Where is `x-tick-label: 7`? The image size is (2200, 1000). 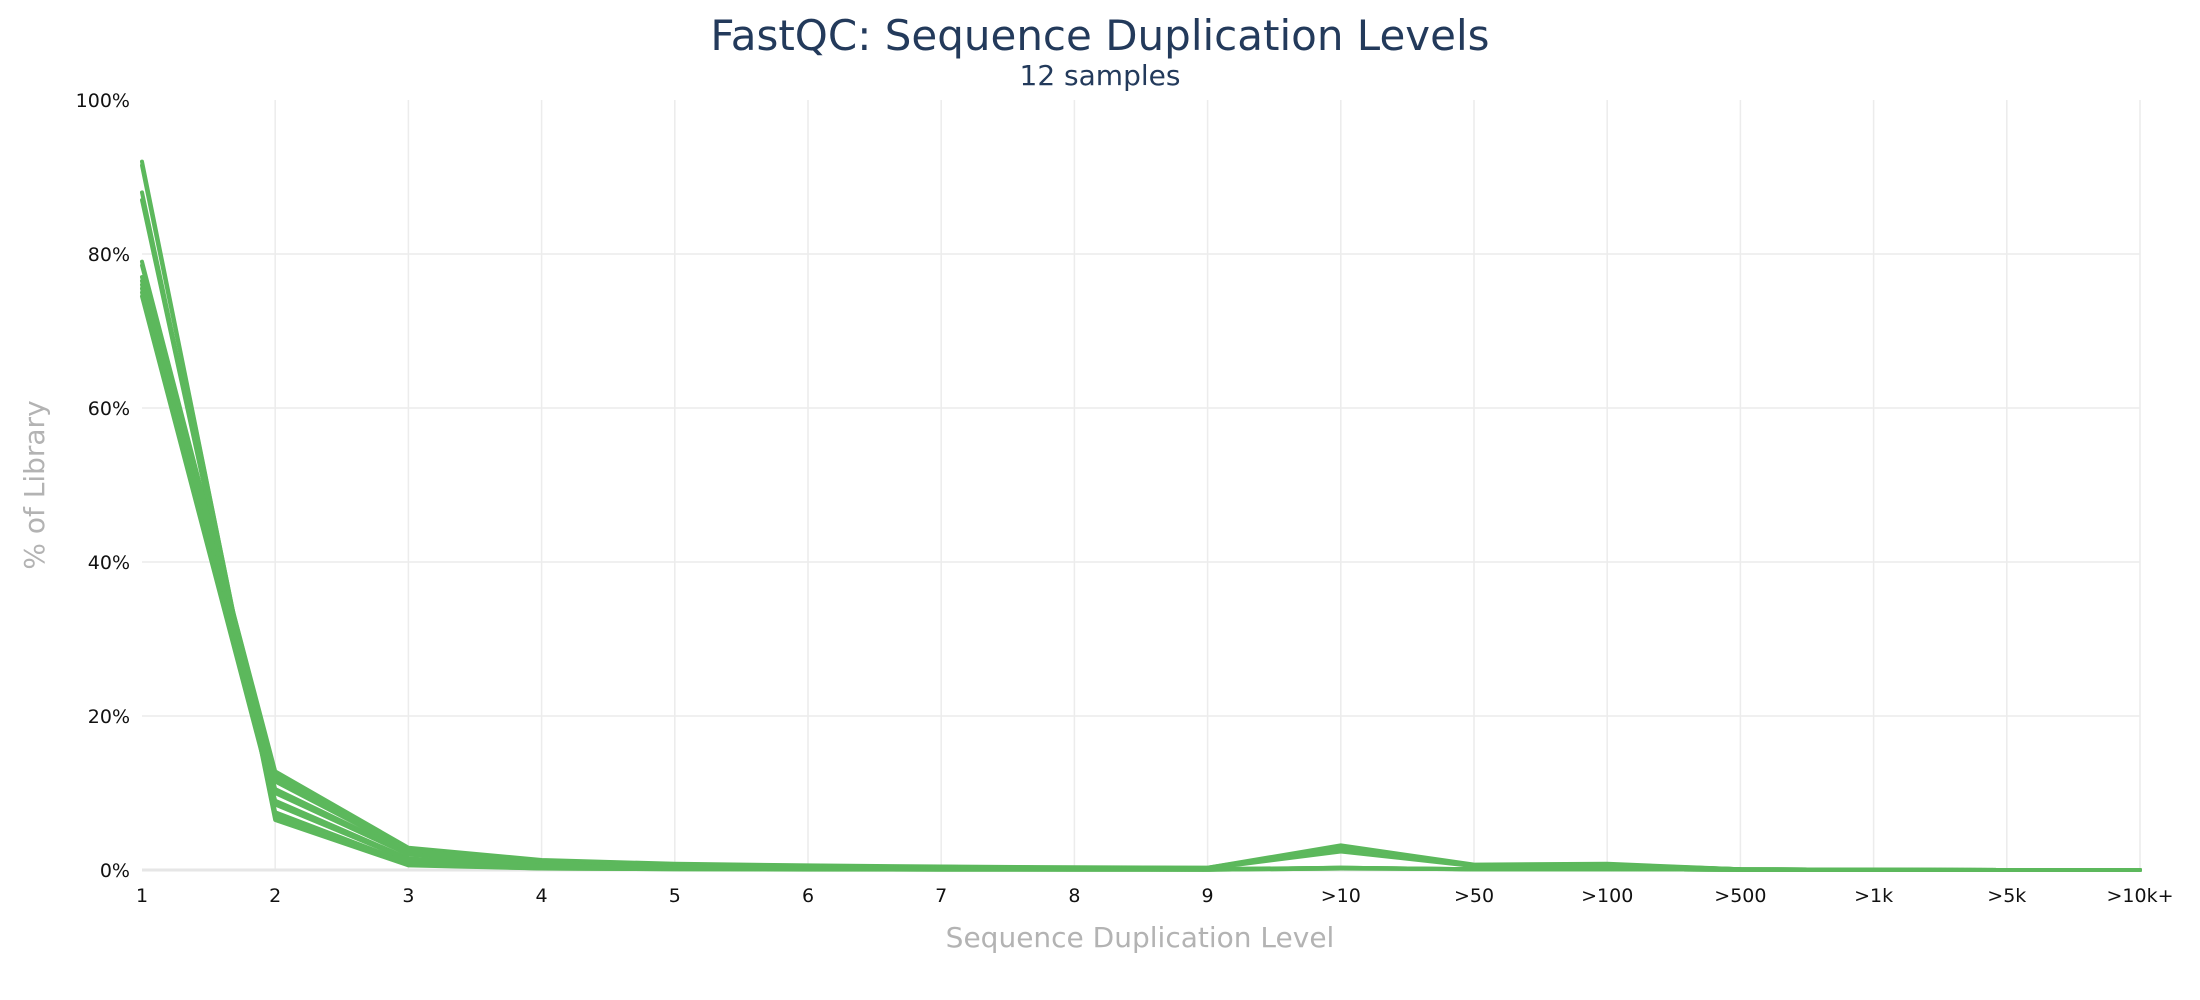 x-tick-label: 7 is located at coordinates (941, 896).